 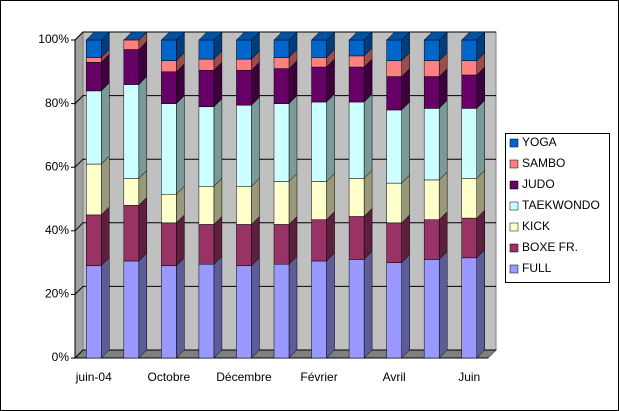 What do you see at coordinates (539, 142) in the screenshot?
I see `legend-label: YOGA` at bounding box center [539, 142].